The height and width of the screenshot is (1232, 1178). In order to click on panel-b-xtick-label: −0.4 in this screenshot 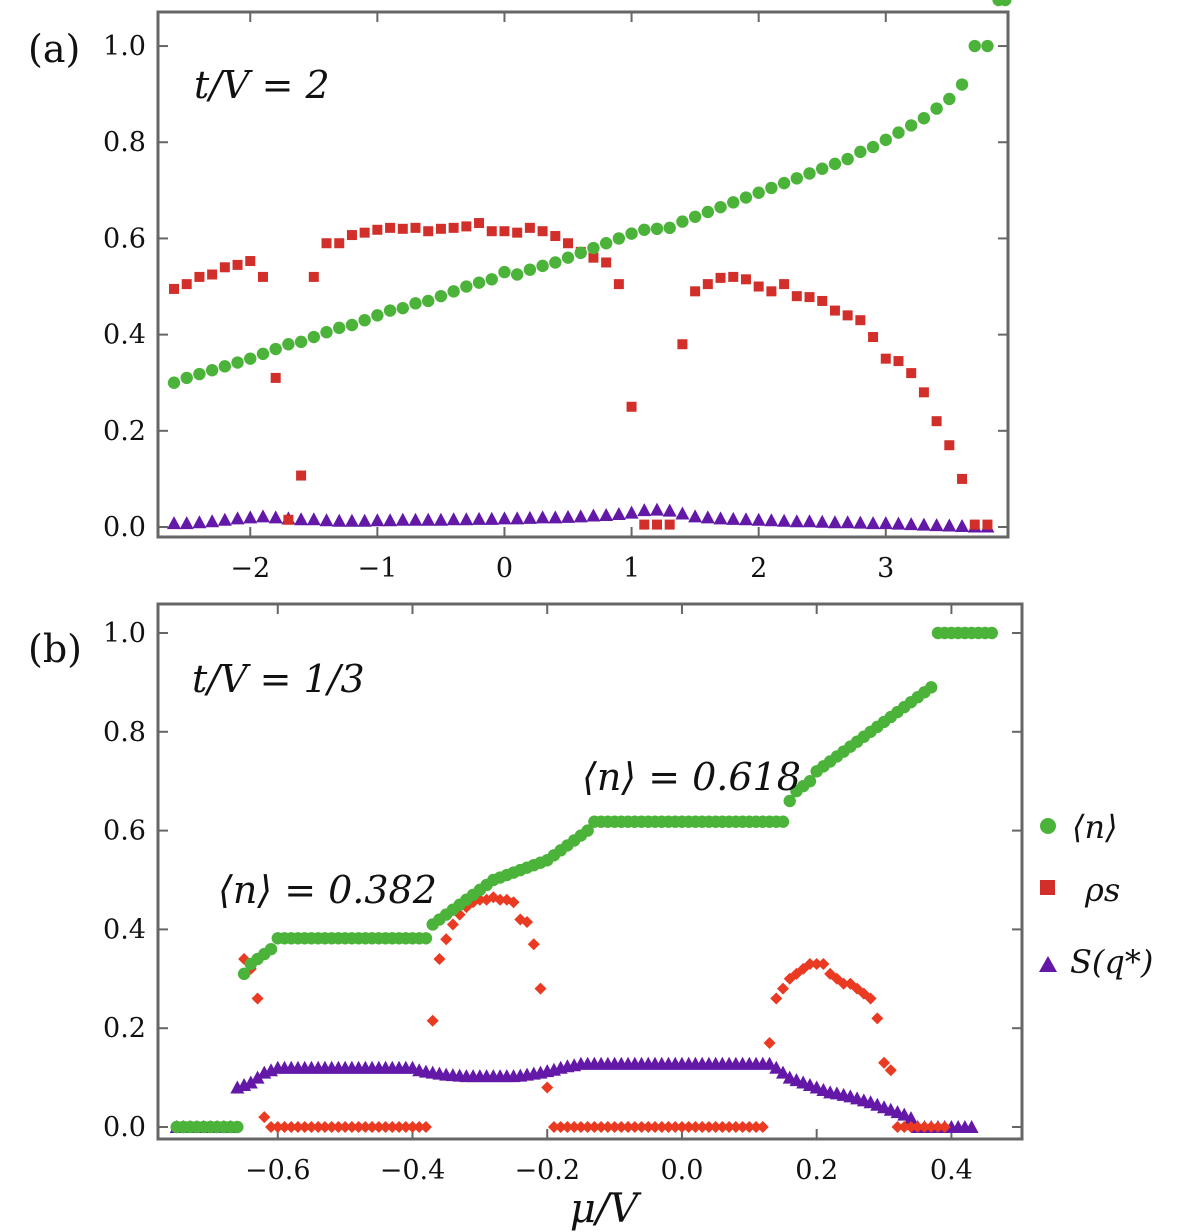, I will do `click(413, 1170)`.